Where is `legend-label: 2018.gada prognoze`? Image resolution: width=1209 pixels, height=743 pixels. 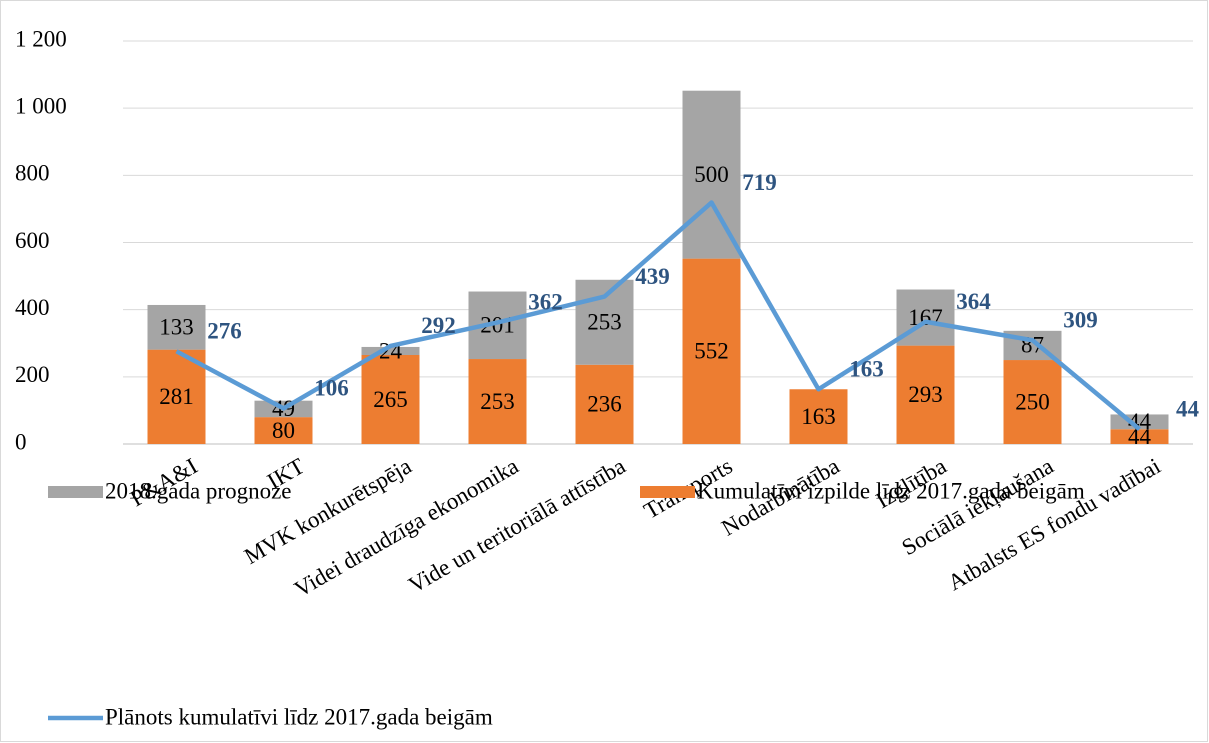
legend-label: 2018.gada prognoze is located at coordinates (198, 490).